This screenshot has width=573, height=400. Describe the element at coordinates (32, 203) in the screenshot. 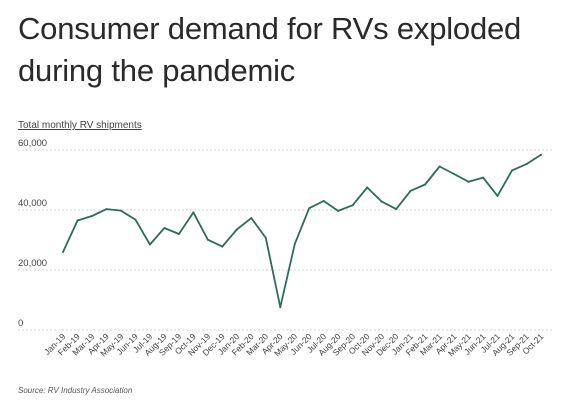

I see `y-tick-label: 40,000` at that location.